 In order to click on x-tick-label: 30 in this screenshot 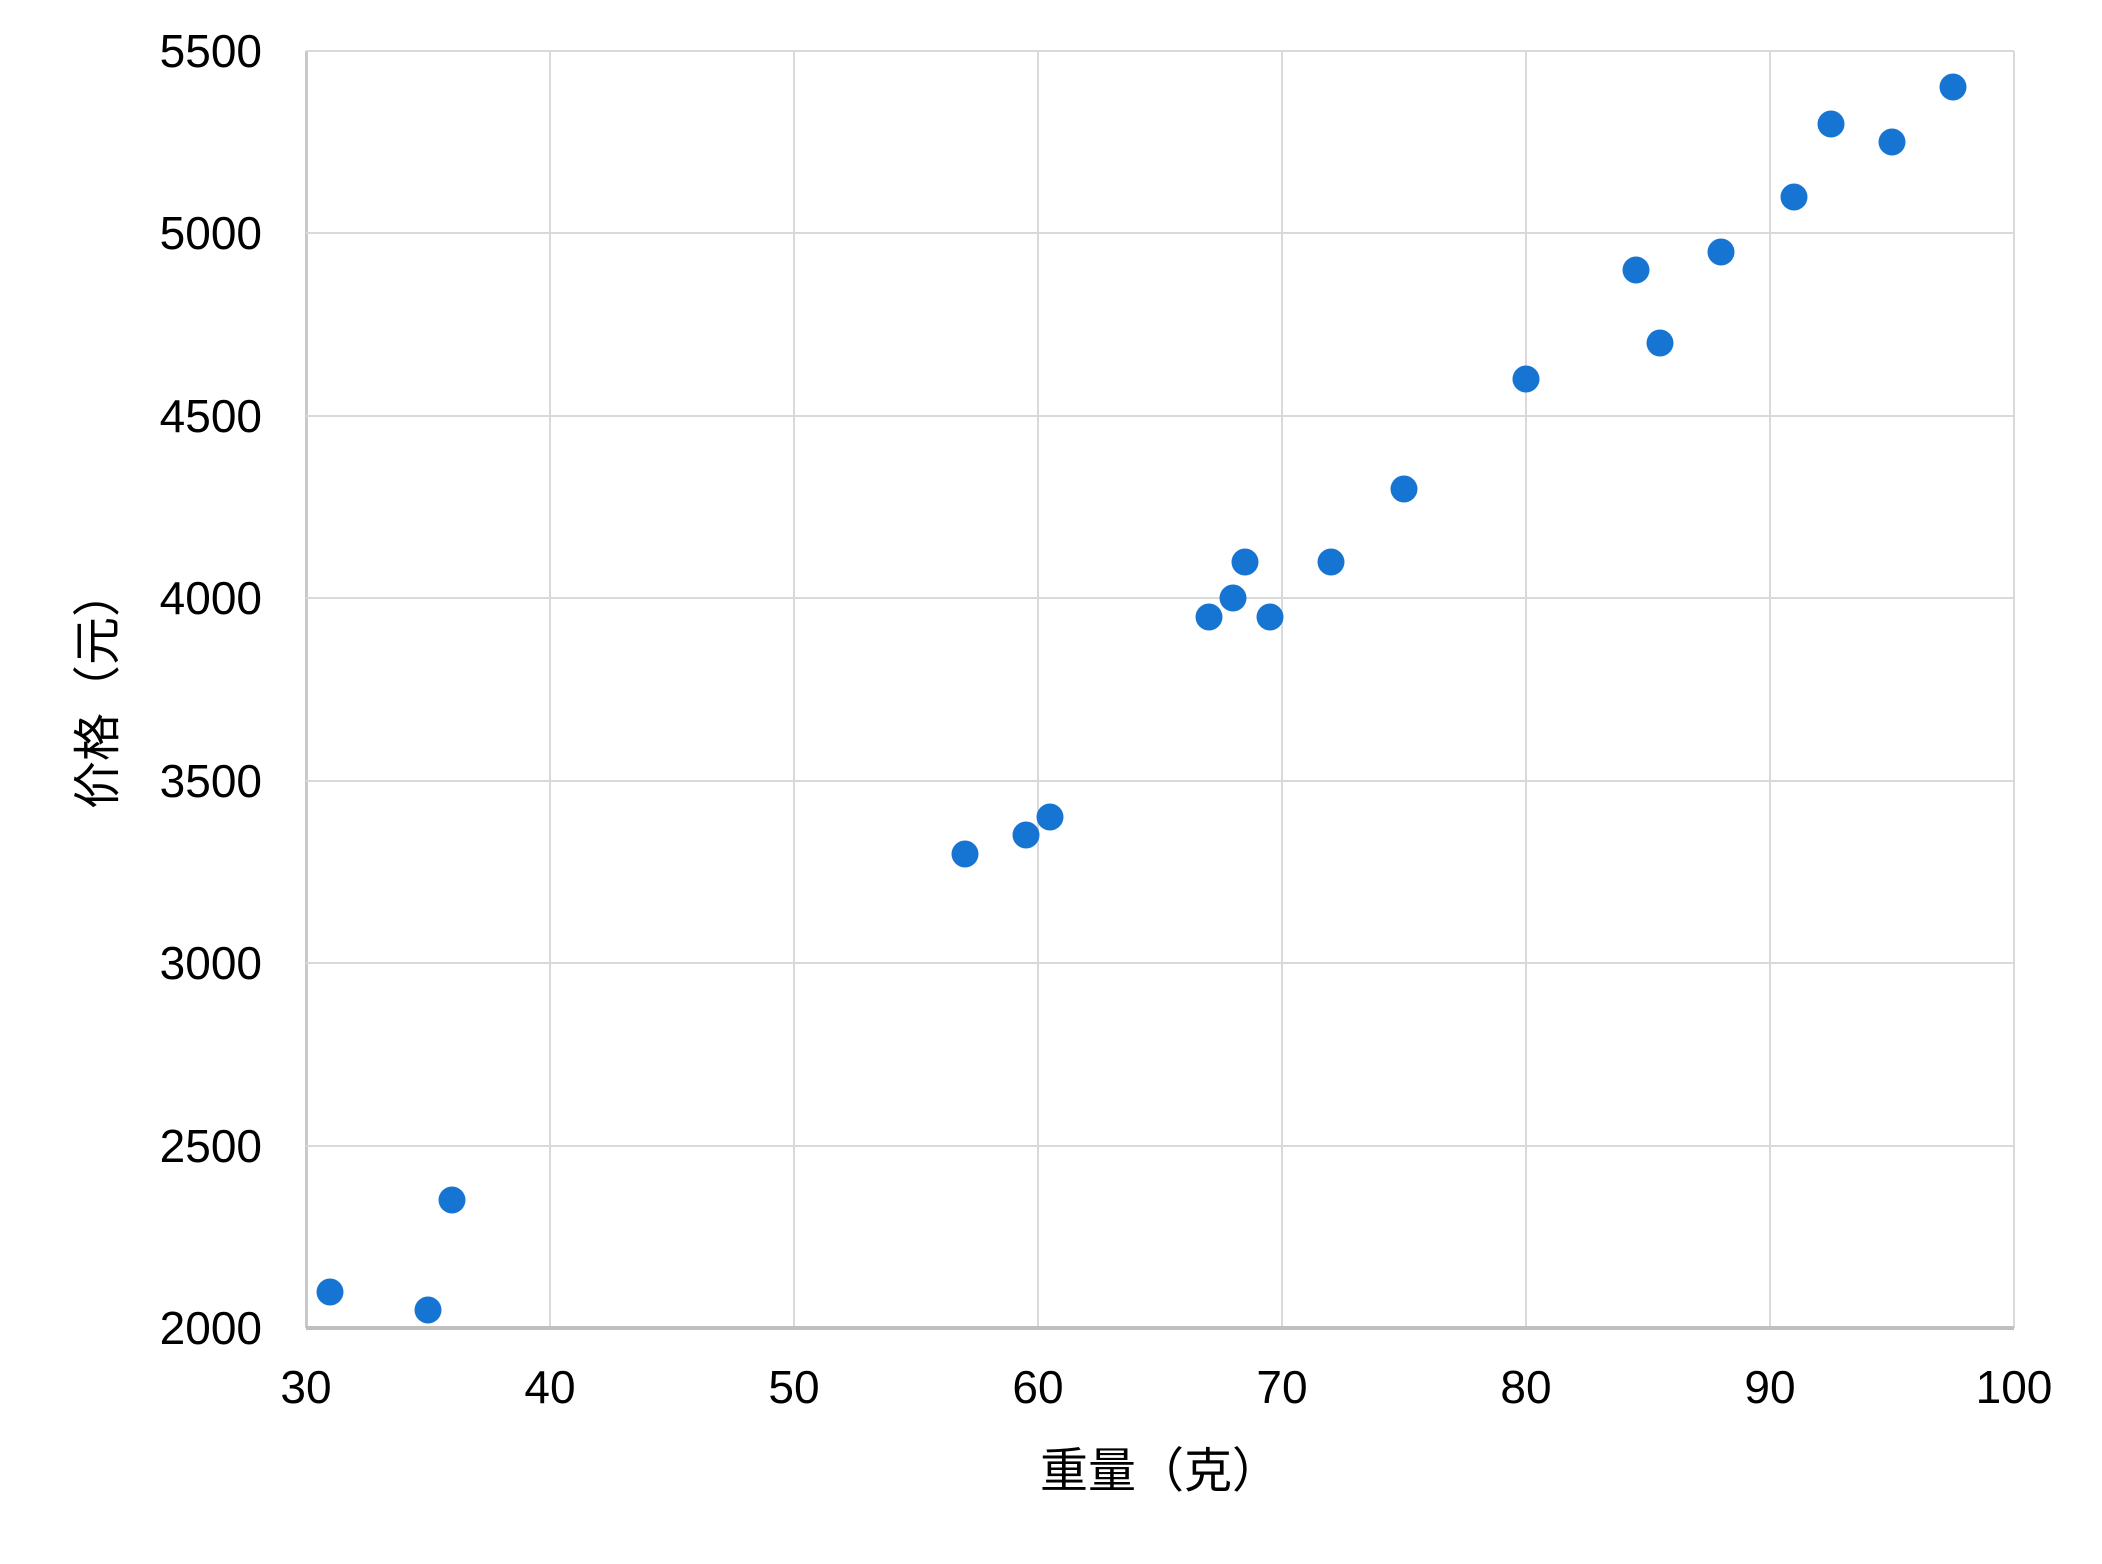, I will do `click(306, 1387)`.